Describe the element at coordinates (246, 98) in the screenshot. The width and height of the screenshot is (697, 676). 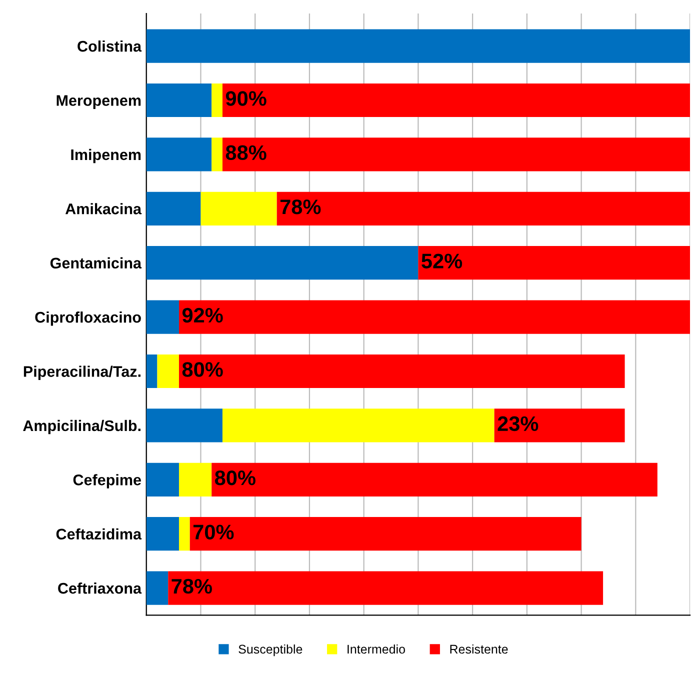
I see `annotation: 90%` at that location.